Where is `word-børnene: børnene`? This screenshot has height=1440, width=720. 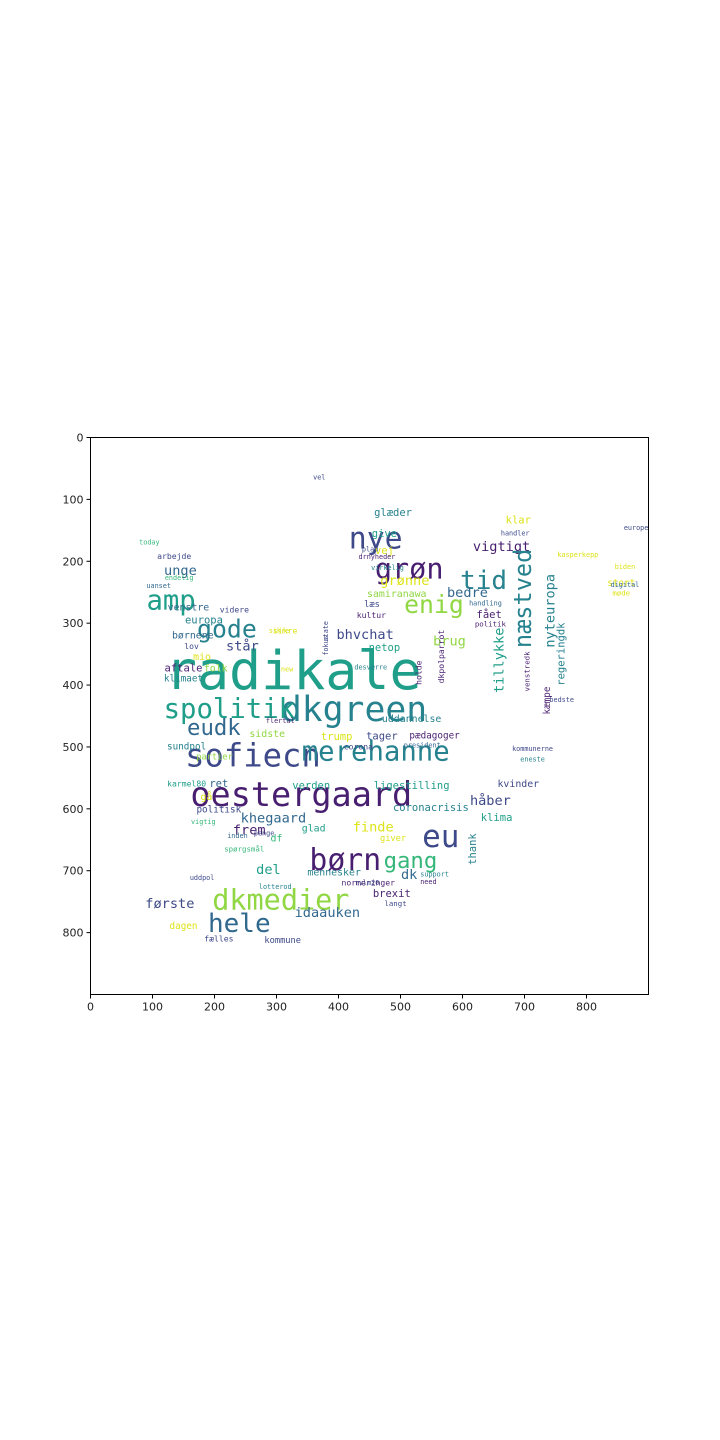 word-børnene: børnene is located at coordinates (193, 636).